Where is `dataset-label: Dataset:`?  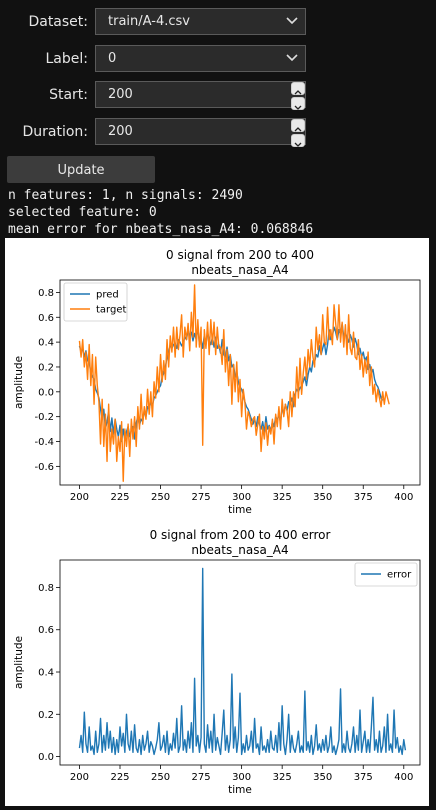
dataset-label: Dataset: is located at coordinates (58, 22).